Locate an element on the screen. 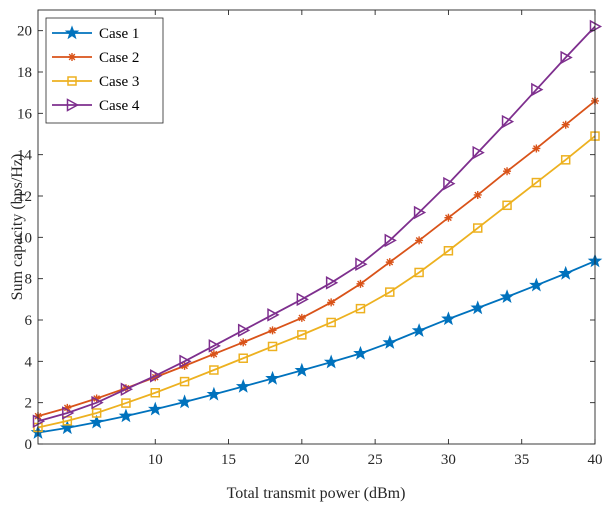 Image resolution: width=612 pixels, height=505 pixels. y-tick-label: 20 is located at coordinates (24, 32).